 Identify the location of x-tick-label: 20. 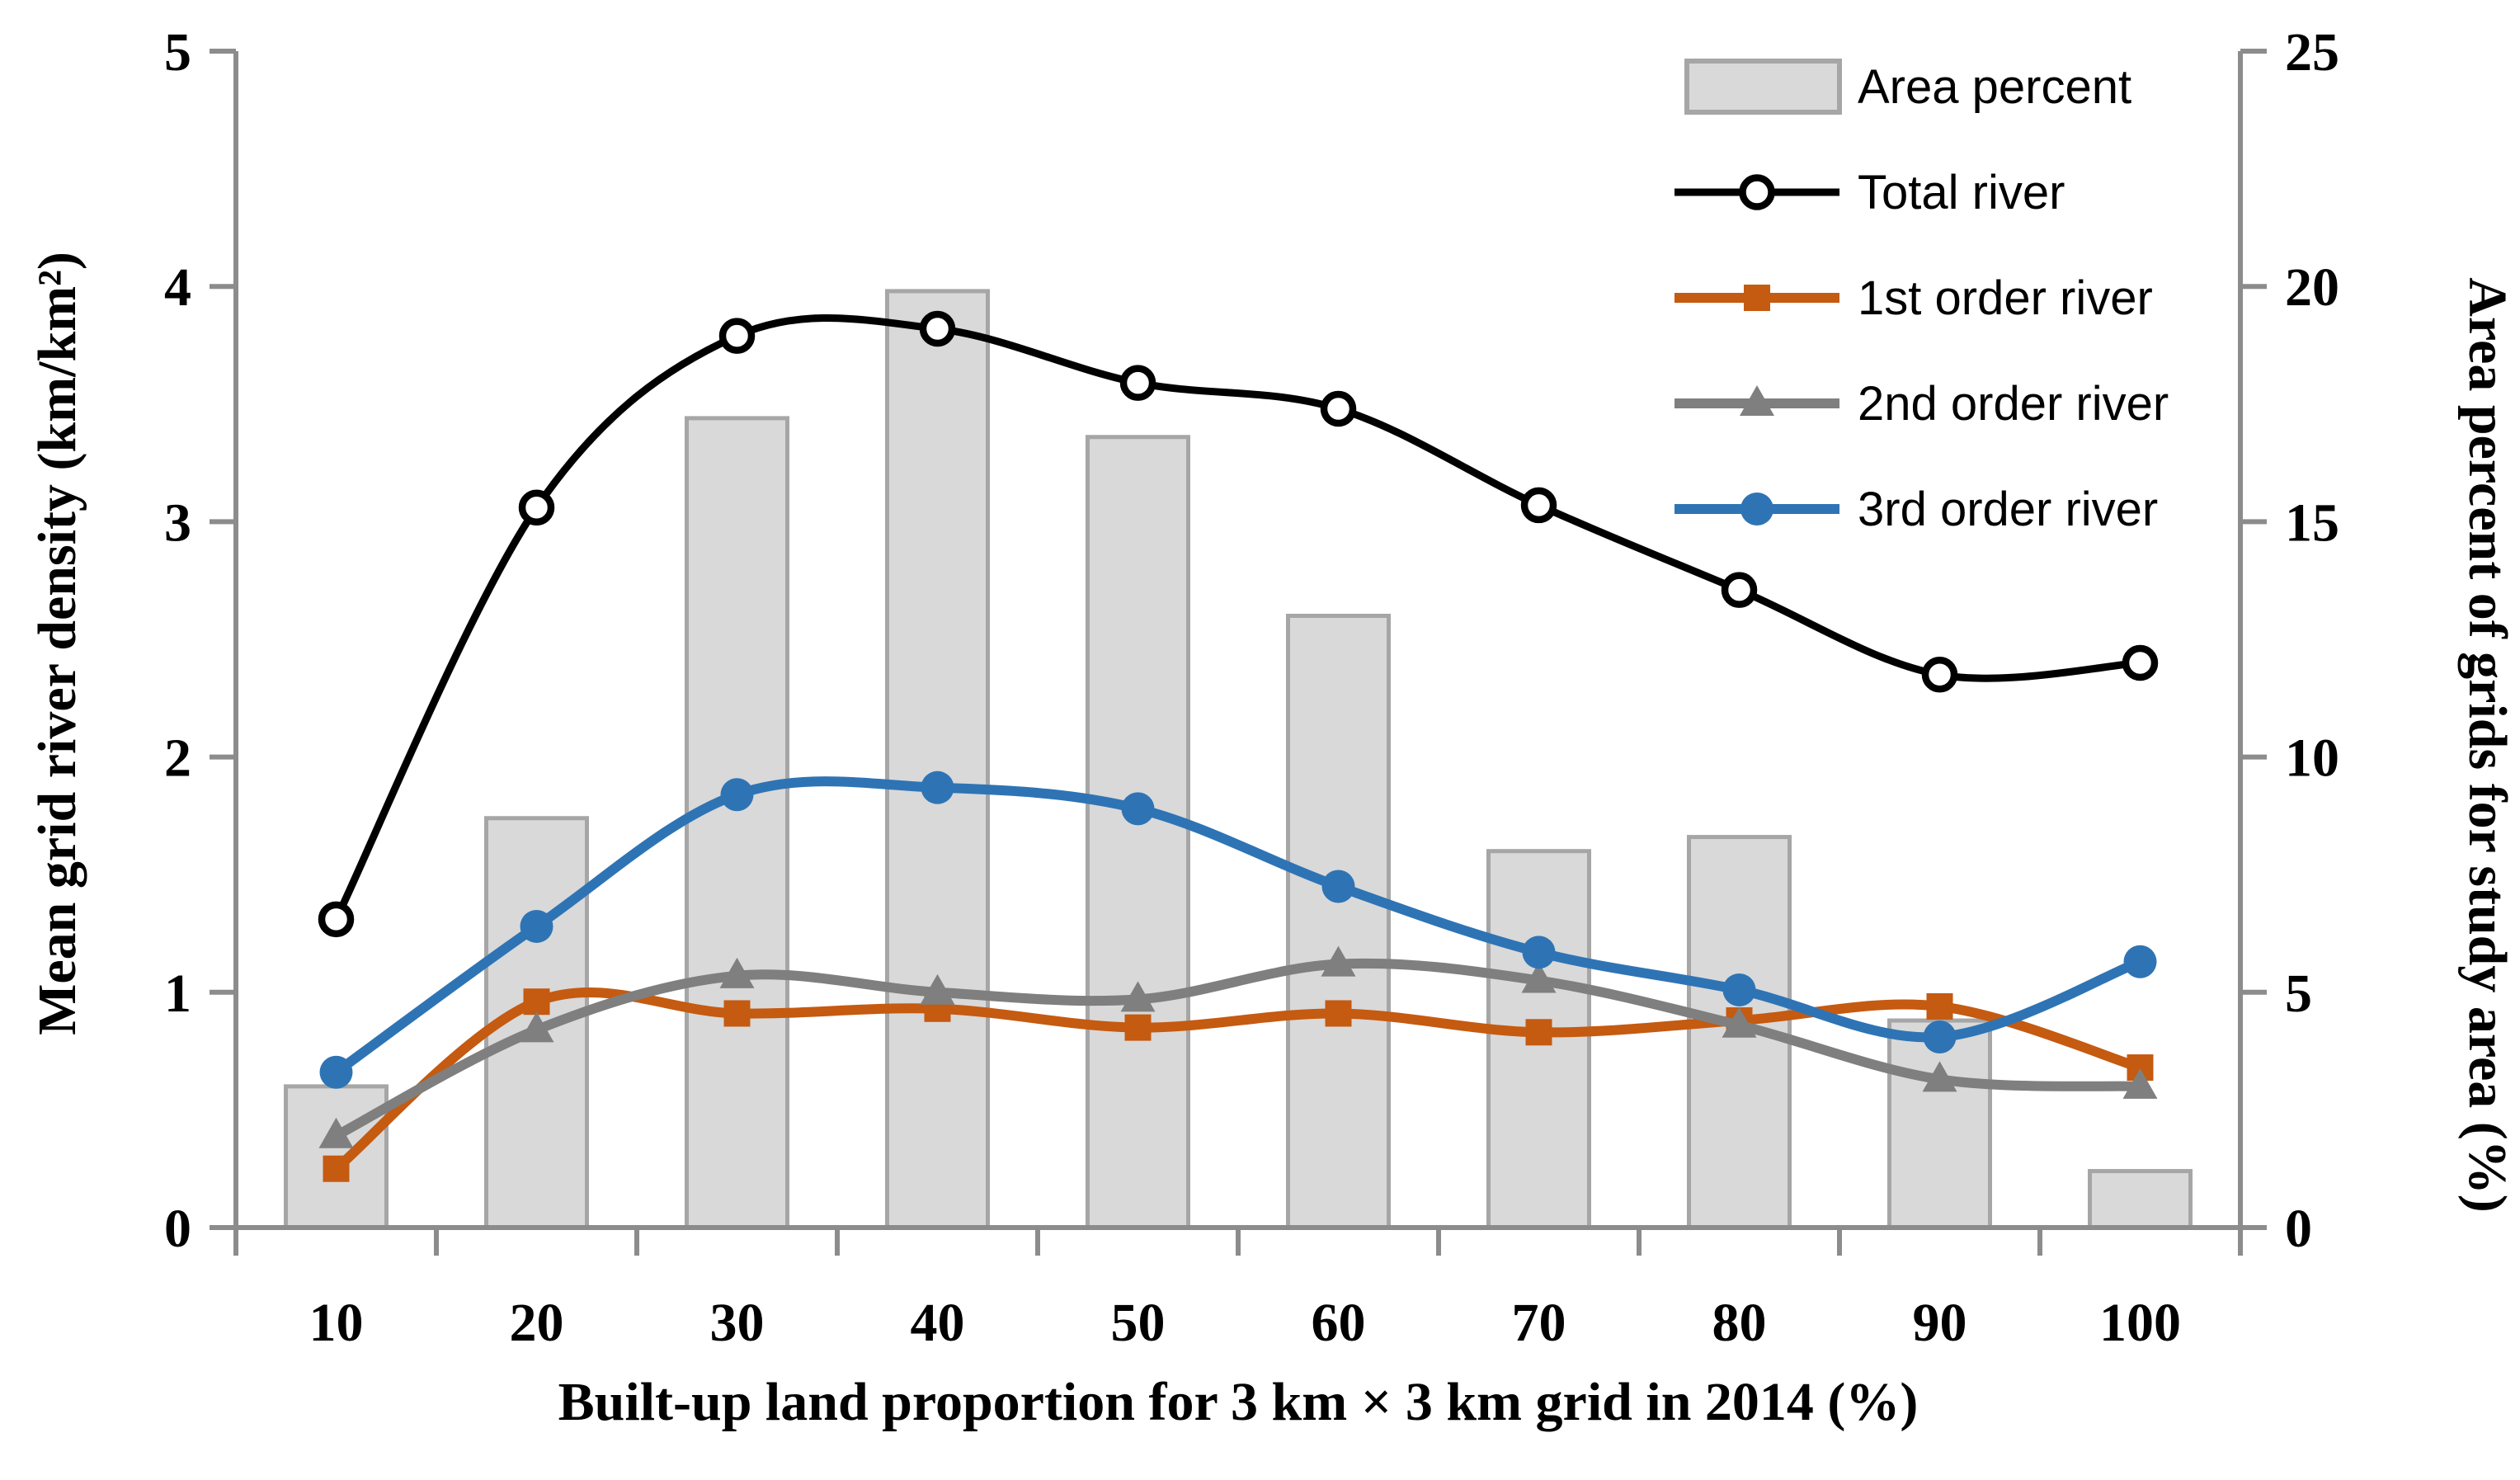
(537, 1323).